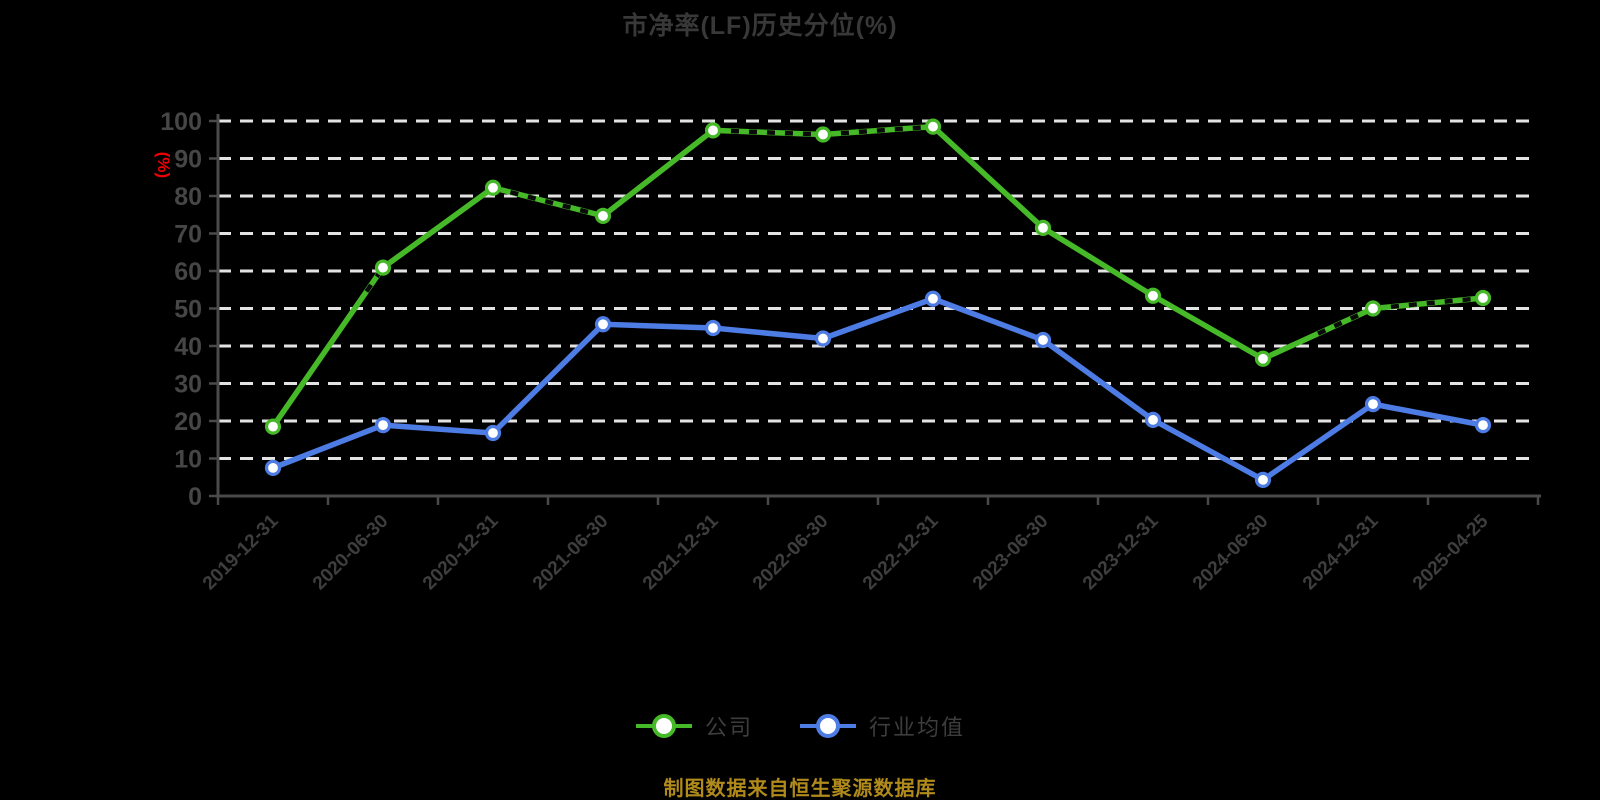 This screenshot has height=800, width=1600. I want to click on x-tick-label: 2022-06-30, so click(791, 553).